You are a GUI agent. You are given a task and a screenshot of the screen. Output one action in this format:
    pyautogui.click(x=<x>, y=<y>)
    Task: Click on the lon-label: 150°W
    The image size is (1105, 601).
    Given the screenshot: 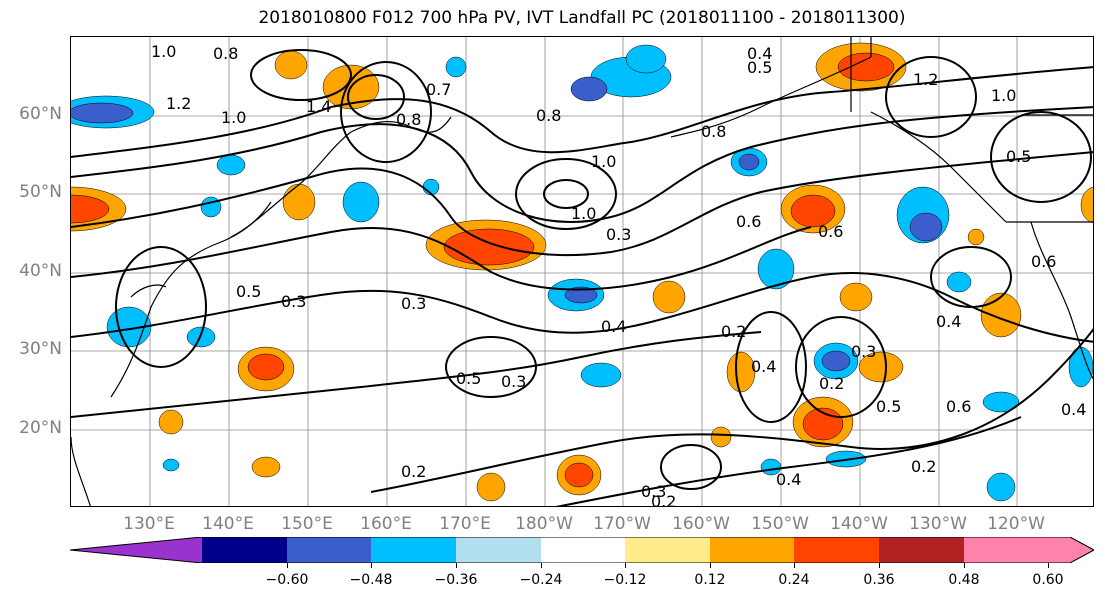 What is the action you would take?
    pyautogui.click(x=780, y=524)
    